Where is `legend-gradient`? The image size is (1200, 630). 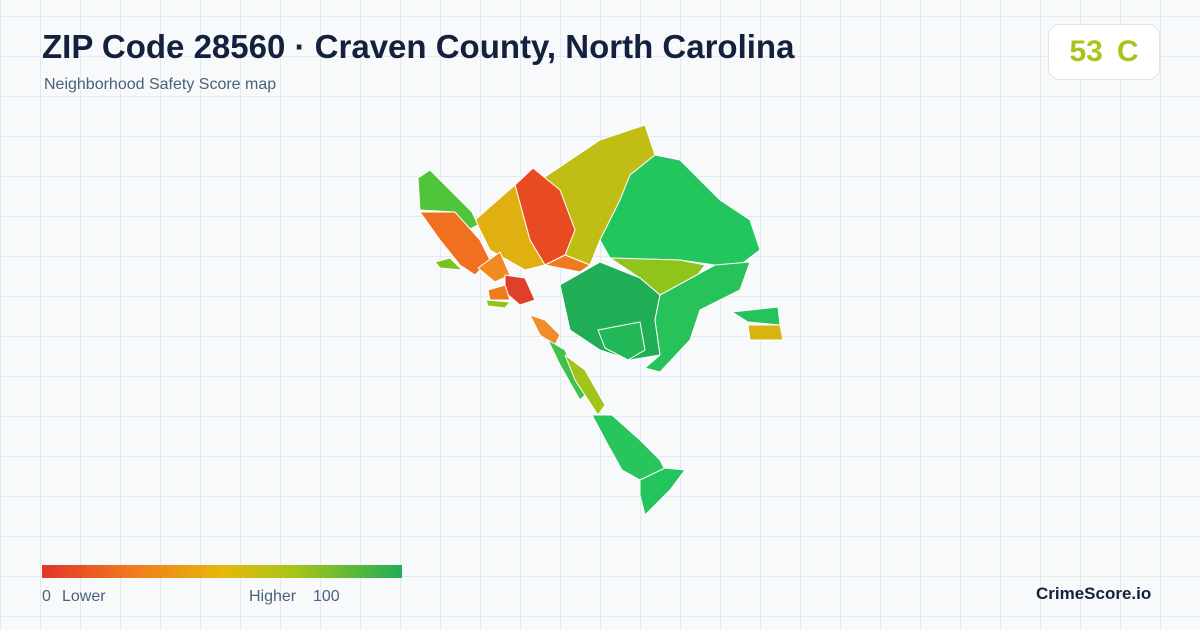 legend-gradient is located at coordinates (222, 571).